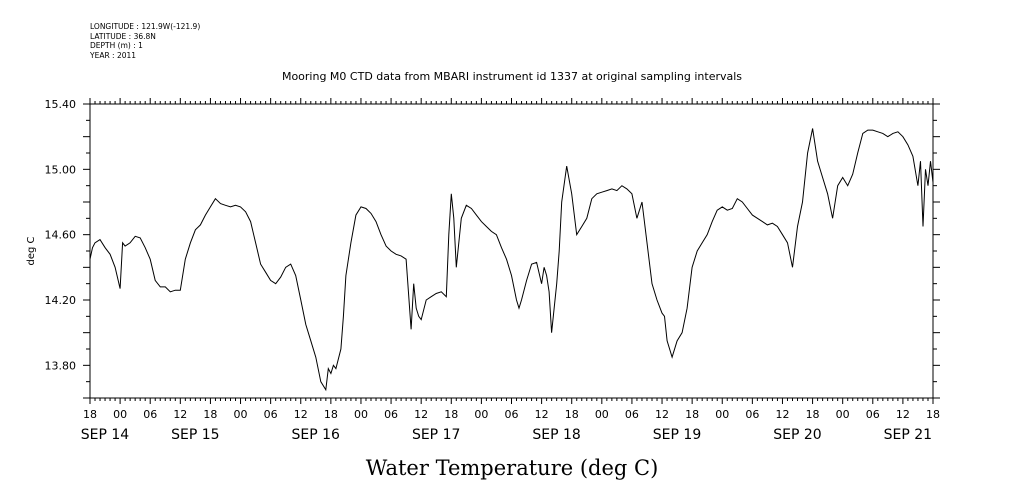 Image resolution: width=1009 pixels, height=504 pixels. What do you see at coordinates (316, 435) in the screenshot?
I see `x-date-label: SEP 16` at bounding box center [316, 435].